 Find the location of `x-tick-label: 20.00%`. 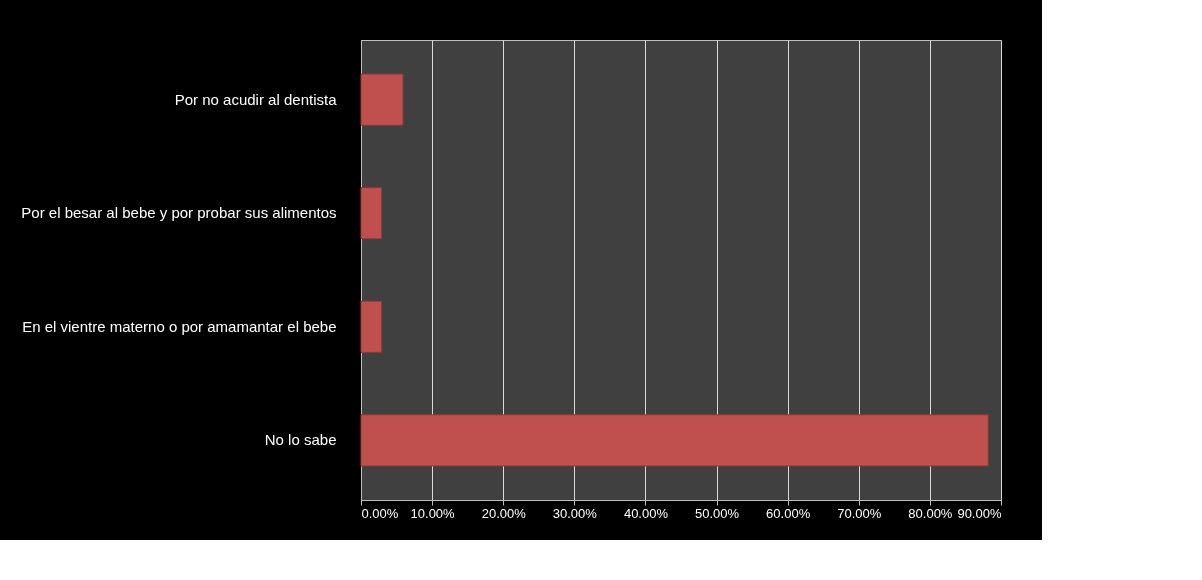

x-tick-label: 20.00% is located at coordinates (504, 513).